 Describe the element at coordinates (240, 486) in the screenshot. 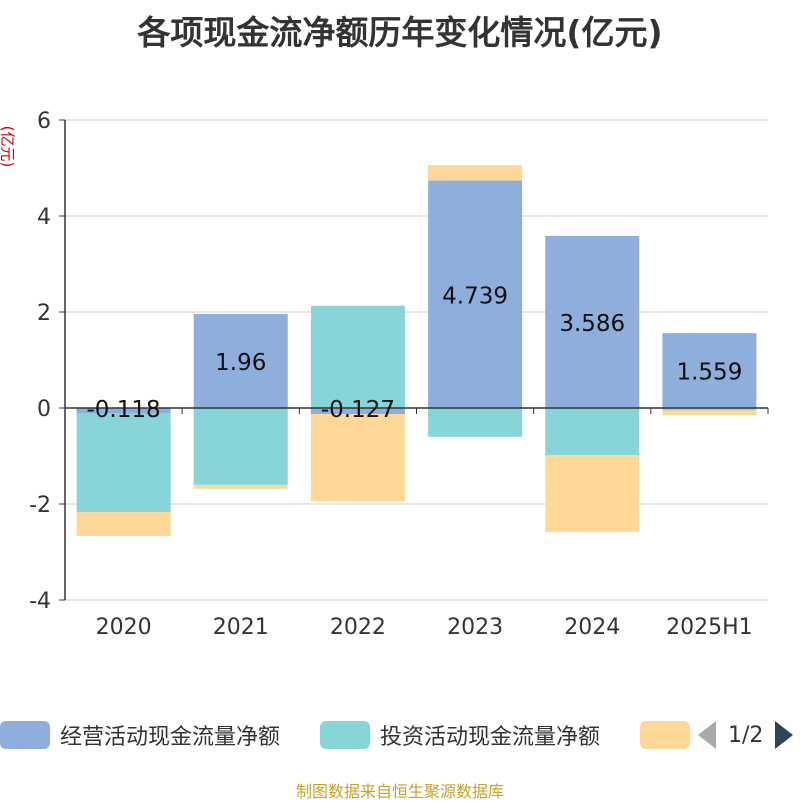

I see `bar-financing-2021` at that location.